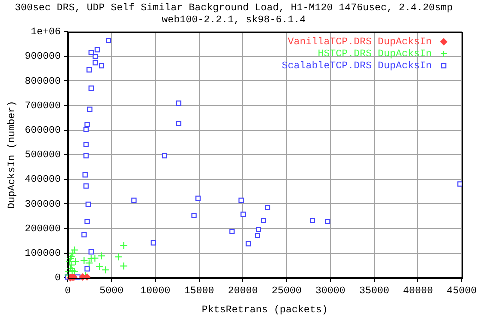  I want to click on legend-label: HSTCP.DRS DupAcksIn, so click(375, 54).